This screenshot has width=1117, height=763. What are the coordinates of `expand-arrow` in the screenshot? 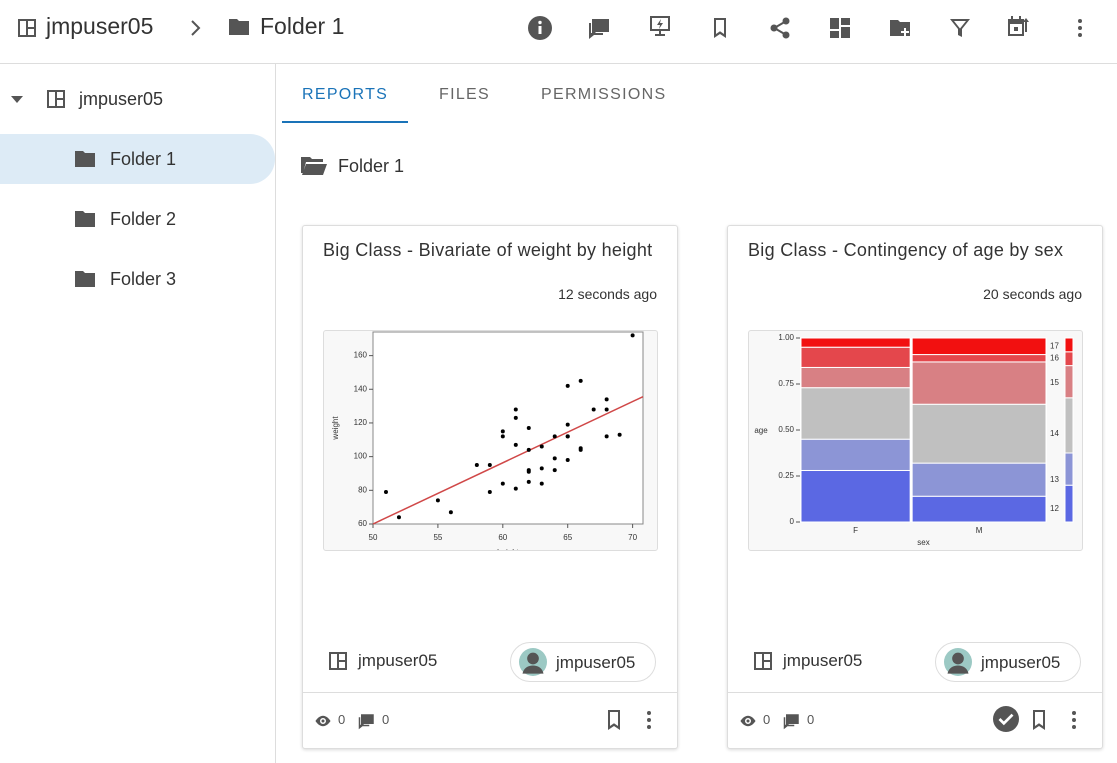 It's located at (17, 99).